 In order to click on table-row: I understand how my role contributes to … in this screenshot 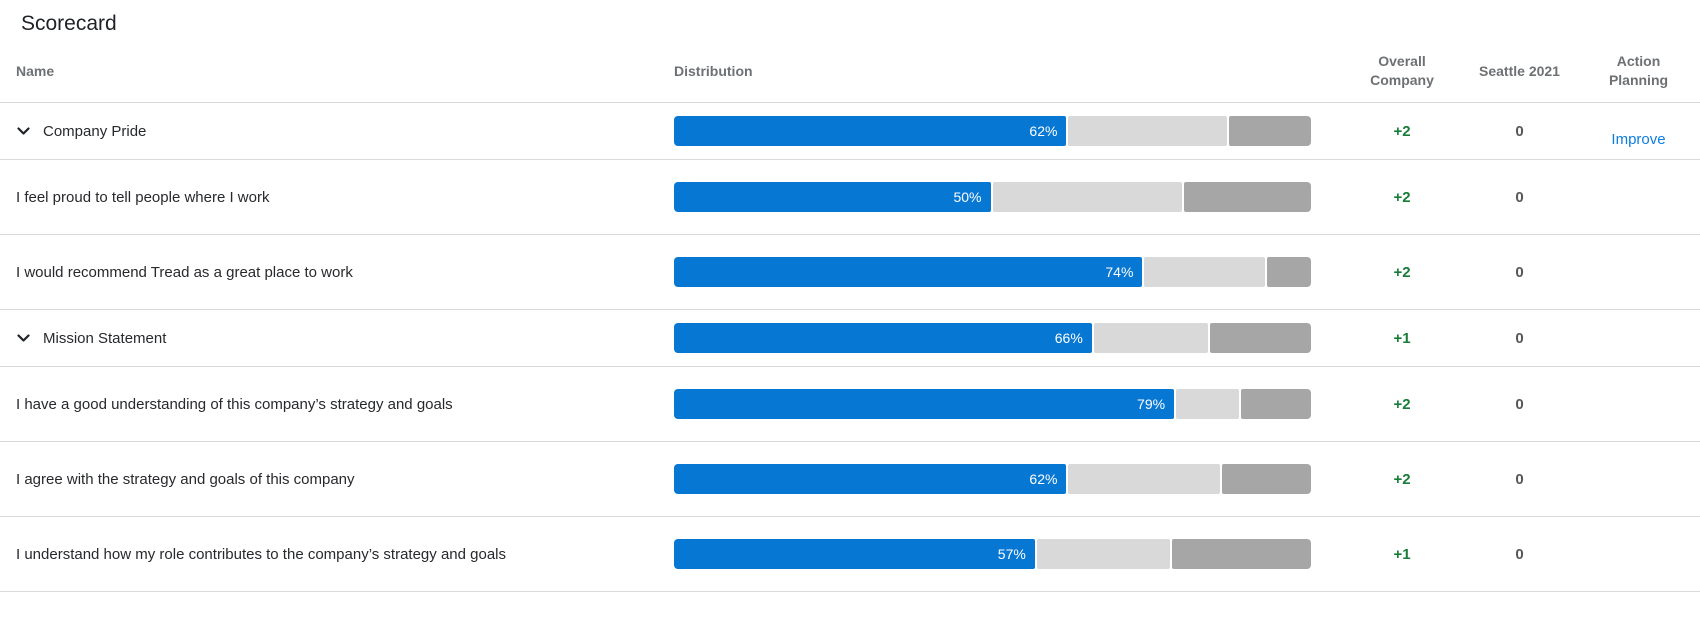, I will do `click(850, 554)`.